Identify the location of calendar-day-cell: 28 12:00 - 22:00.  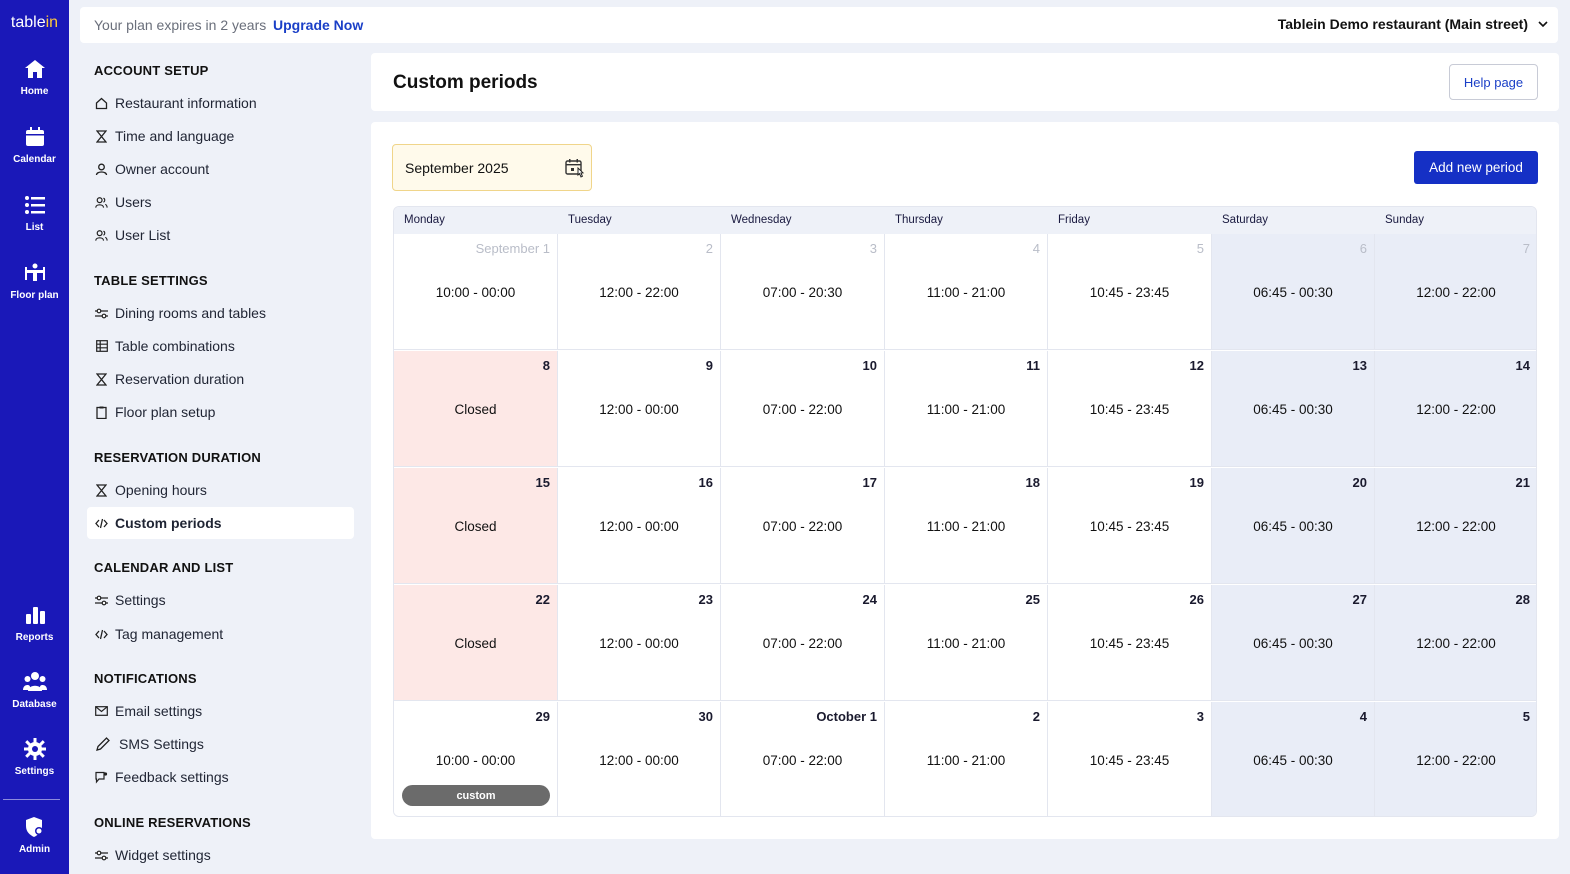
(1455, 643).